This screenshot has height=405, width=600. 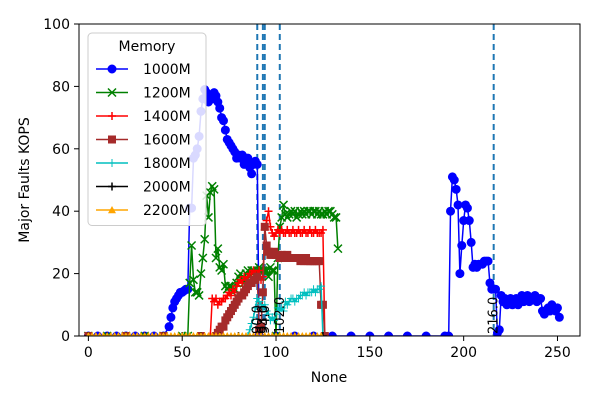 What do you see at coordinates (112, 69) in the screenshot?
I see `legend-marker-1000M` at bounding box center [112, 69].